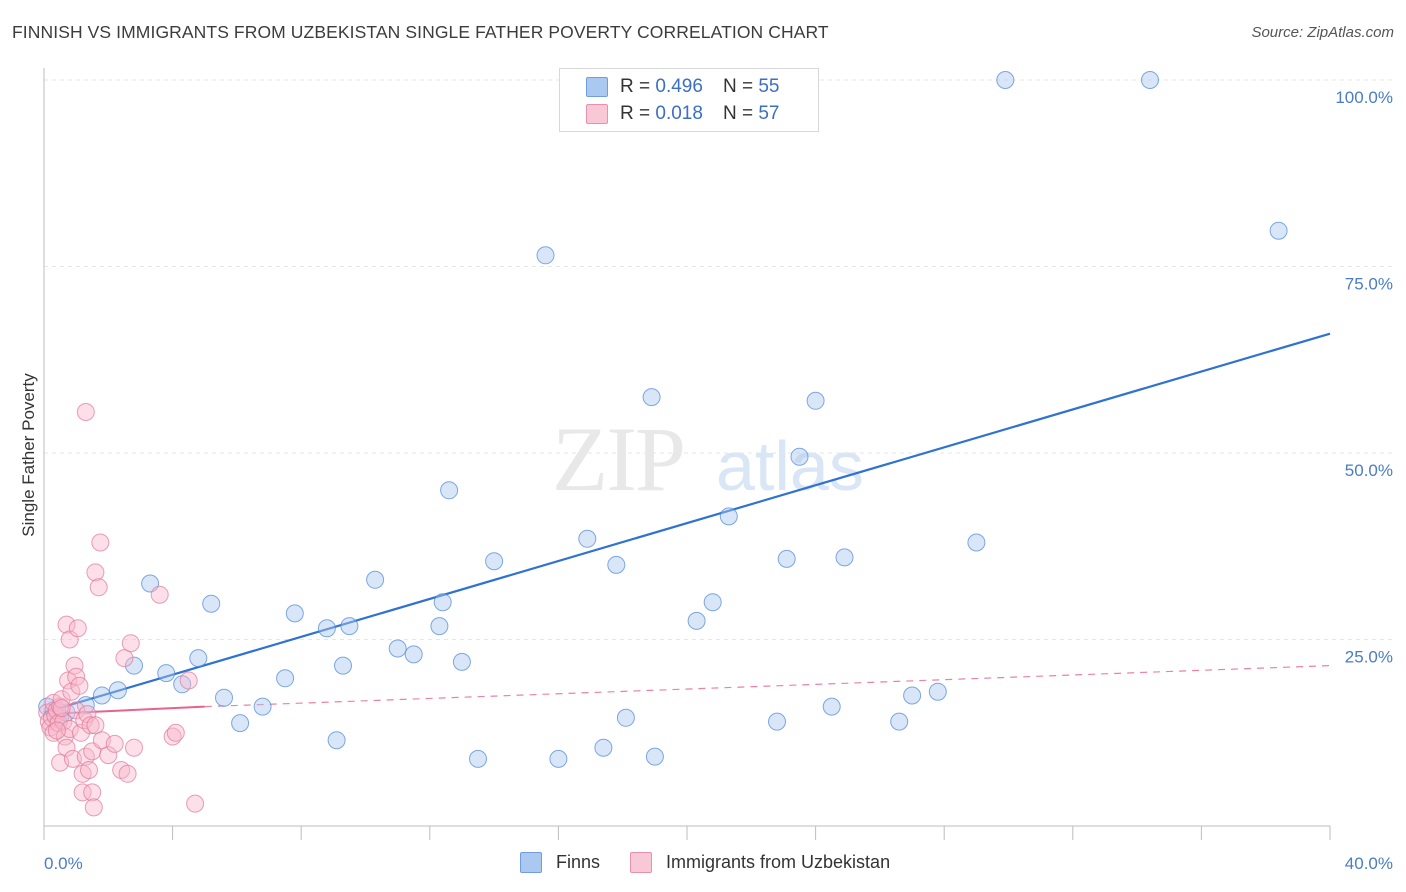 The width and height of the screenshot is (1406, 892). What do you see at coordinates (124, 710) in the screenshot?
I see `trend-line-uzbekistan` at bounding box center [124, 710].